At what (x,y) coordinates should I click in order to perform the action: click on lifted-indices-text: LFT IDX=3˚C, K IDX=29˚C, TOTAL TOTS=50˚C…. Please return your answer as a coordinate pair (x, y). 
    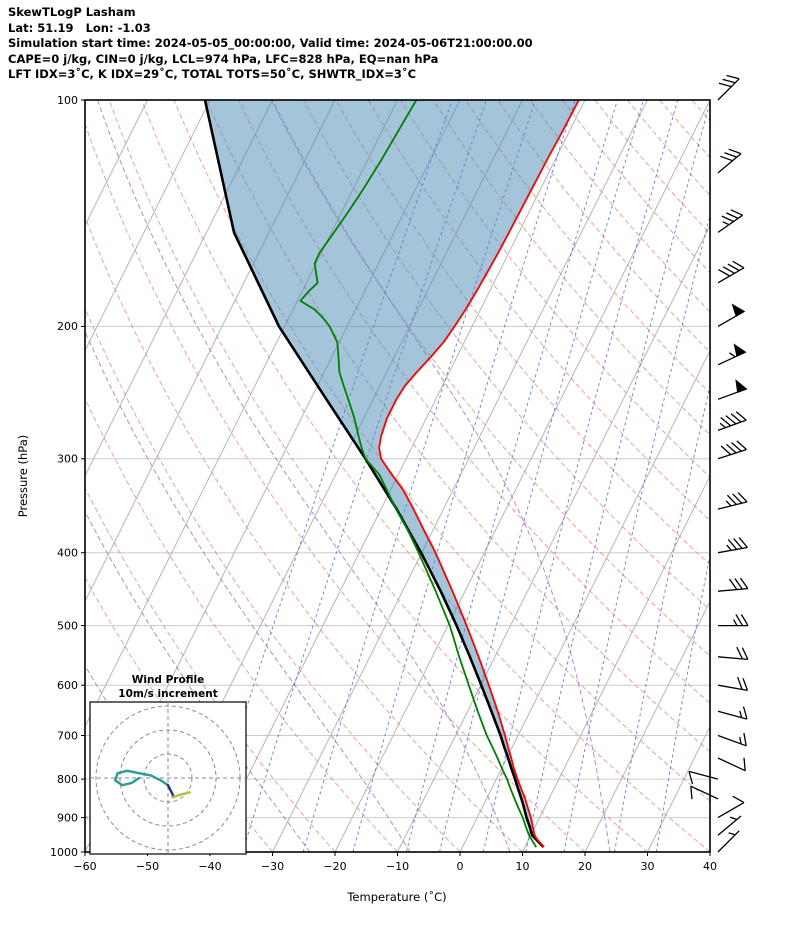
    Looking at the image, I should click on (212, 74).